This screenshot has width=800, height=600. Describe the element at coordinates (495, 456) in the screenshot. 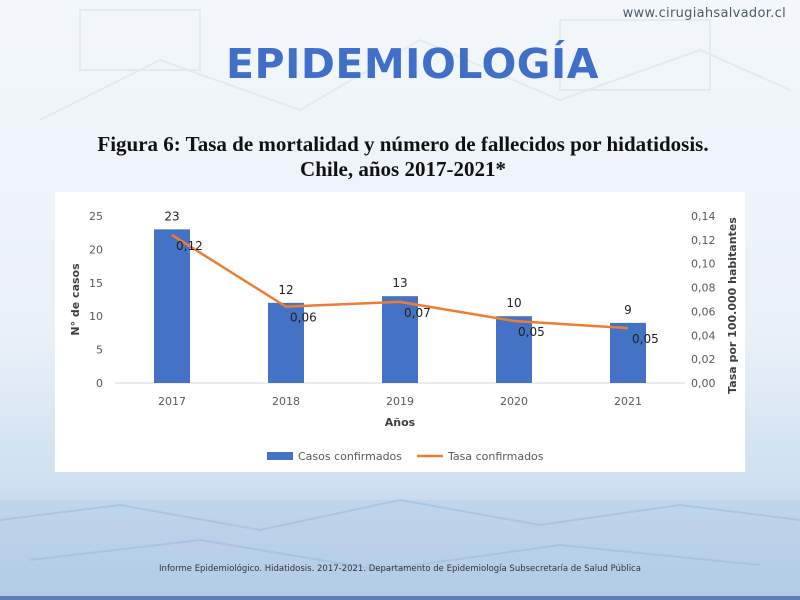

I see `legend-label: Tasa confirmados` at that location.